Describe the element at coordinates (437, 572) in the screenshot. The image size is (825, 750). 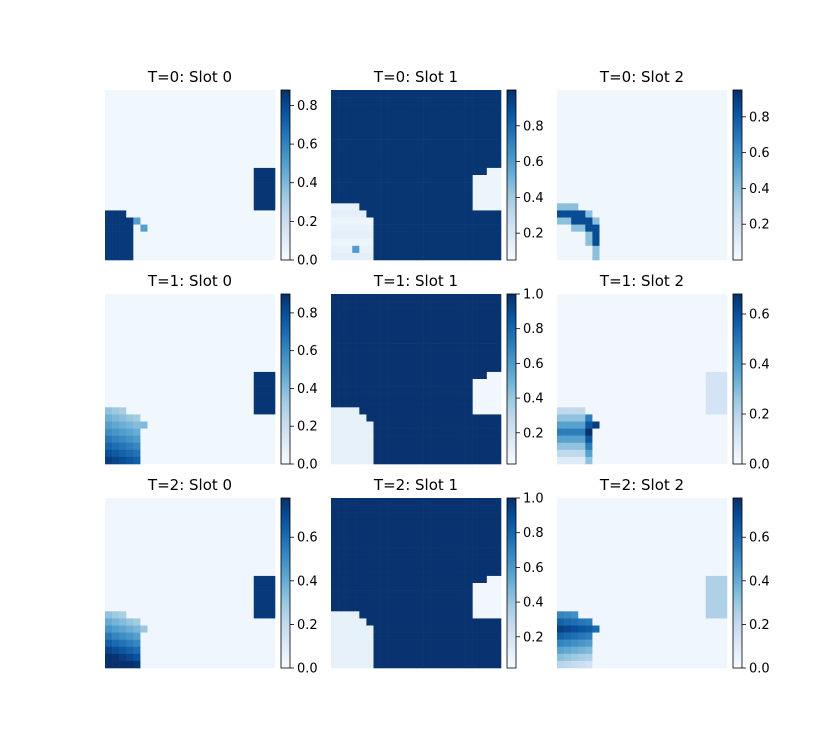
I see `heatmap-panel-7: T=2: Slot 10.20.40.60.81.0` at that location.